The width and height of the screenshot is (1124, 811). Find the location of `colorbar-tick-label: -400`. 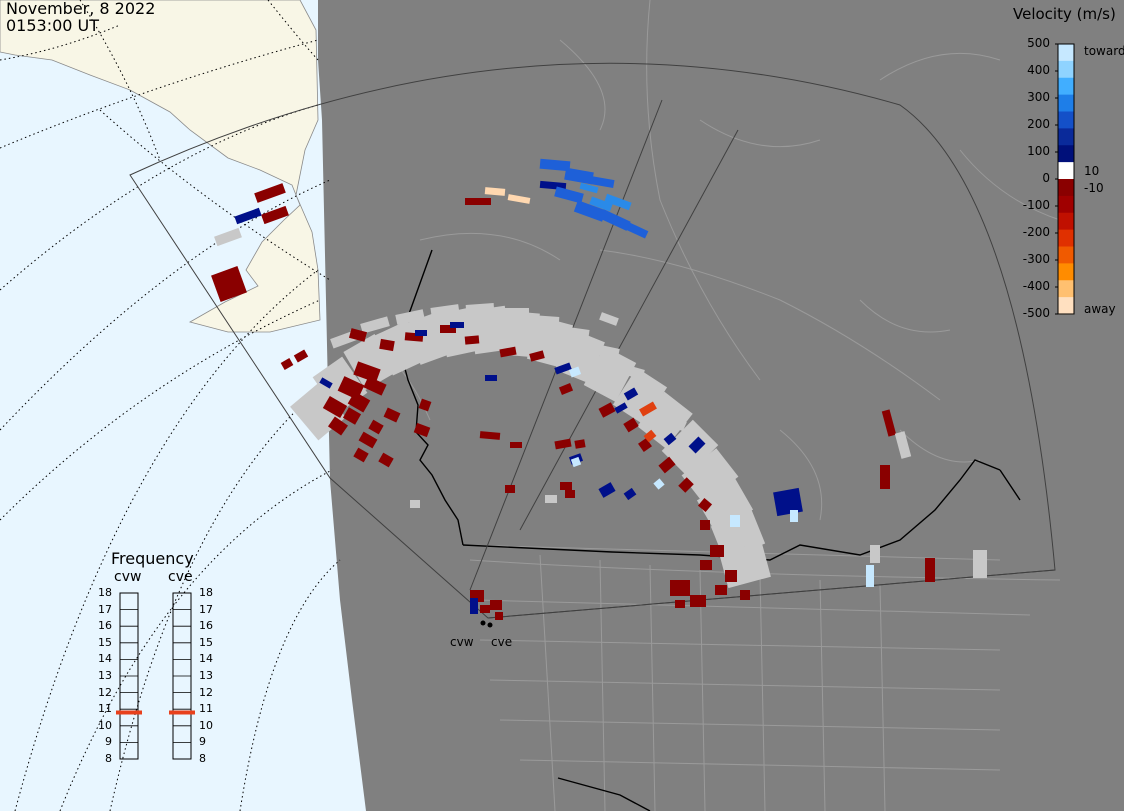

colorbar-tick-label: -400 is located at coordinates (1036, 286).